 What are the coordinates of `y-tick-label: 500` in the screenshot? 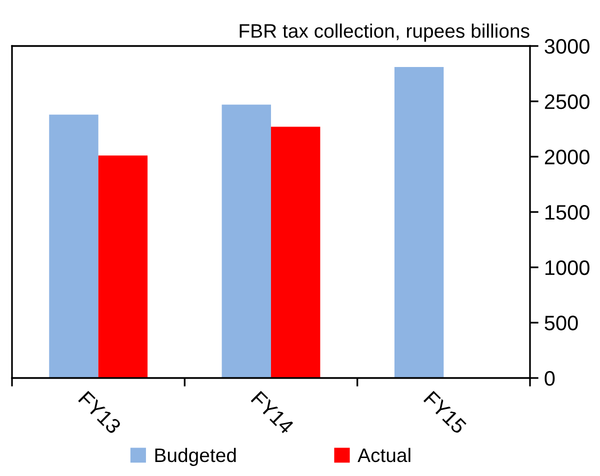 It's located at (561, 323).